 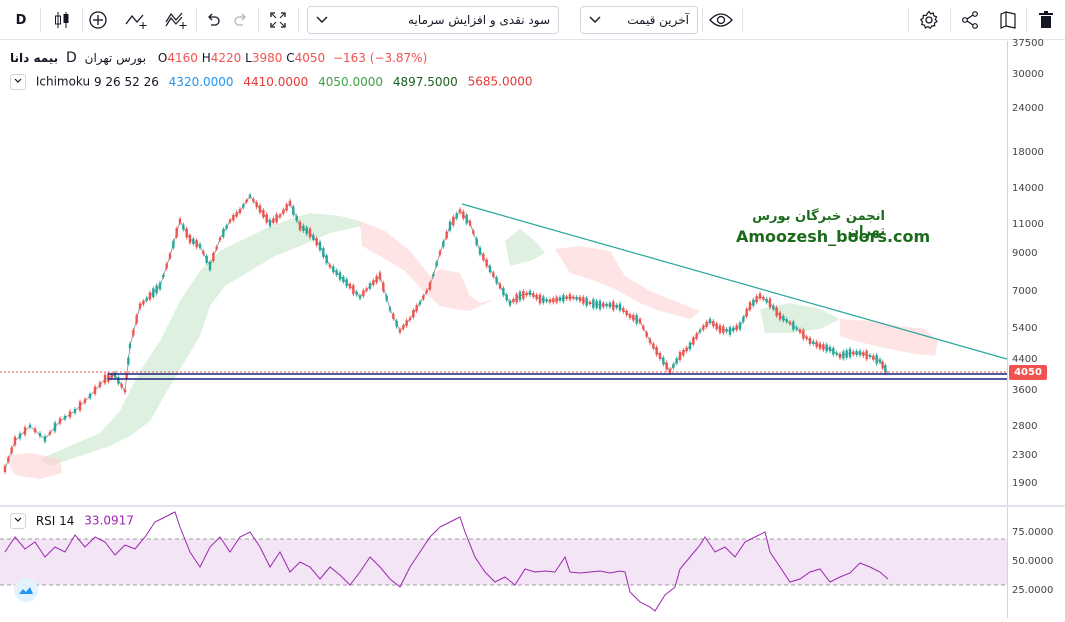 What do you see at coordinates (176, 20) in the screenshot?
I see `templates-icon` at bounding box center [176, 20].